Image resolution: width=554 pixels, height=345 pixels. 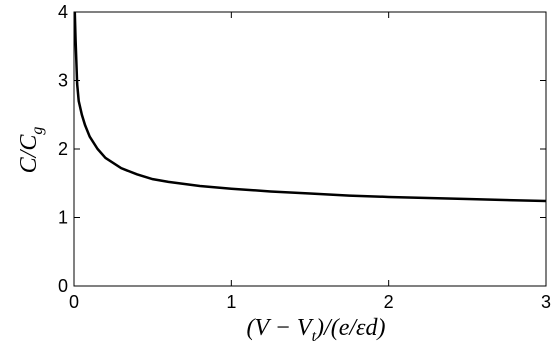 What do you see at coordinates (546, 302) in the screenshot?
I see `x-tick-label: 3` at bounding box center [546, 302].